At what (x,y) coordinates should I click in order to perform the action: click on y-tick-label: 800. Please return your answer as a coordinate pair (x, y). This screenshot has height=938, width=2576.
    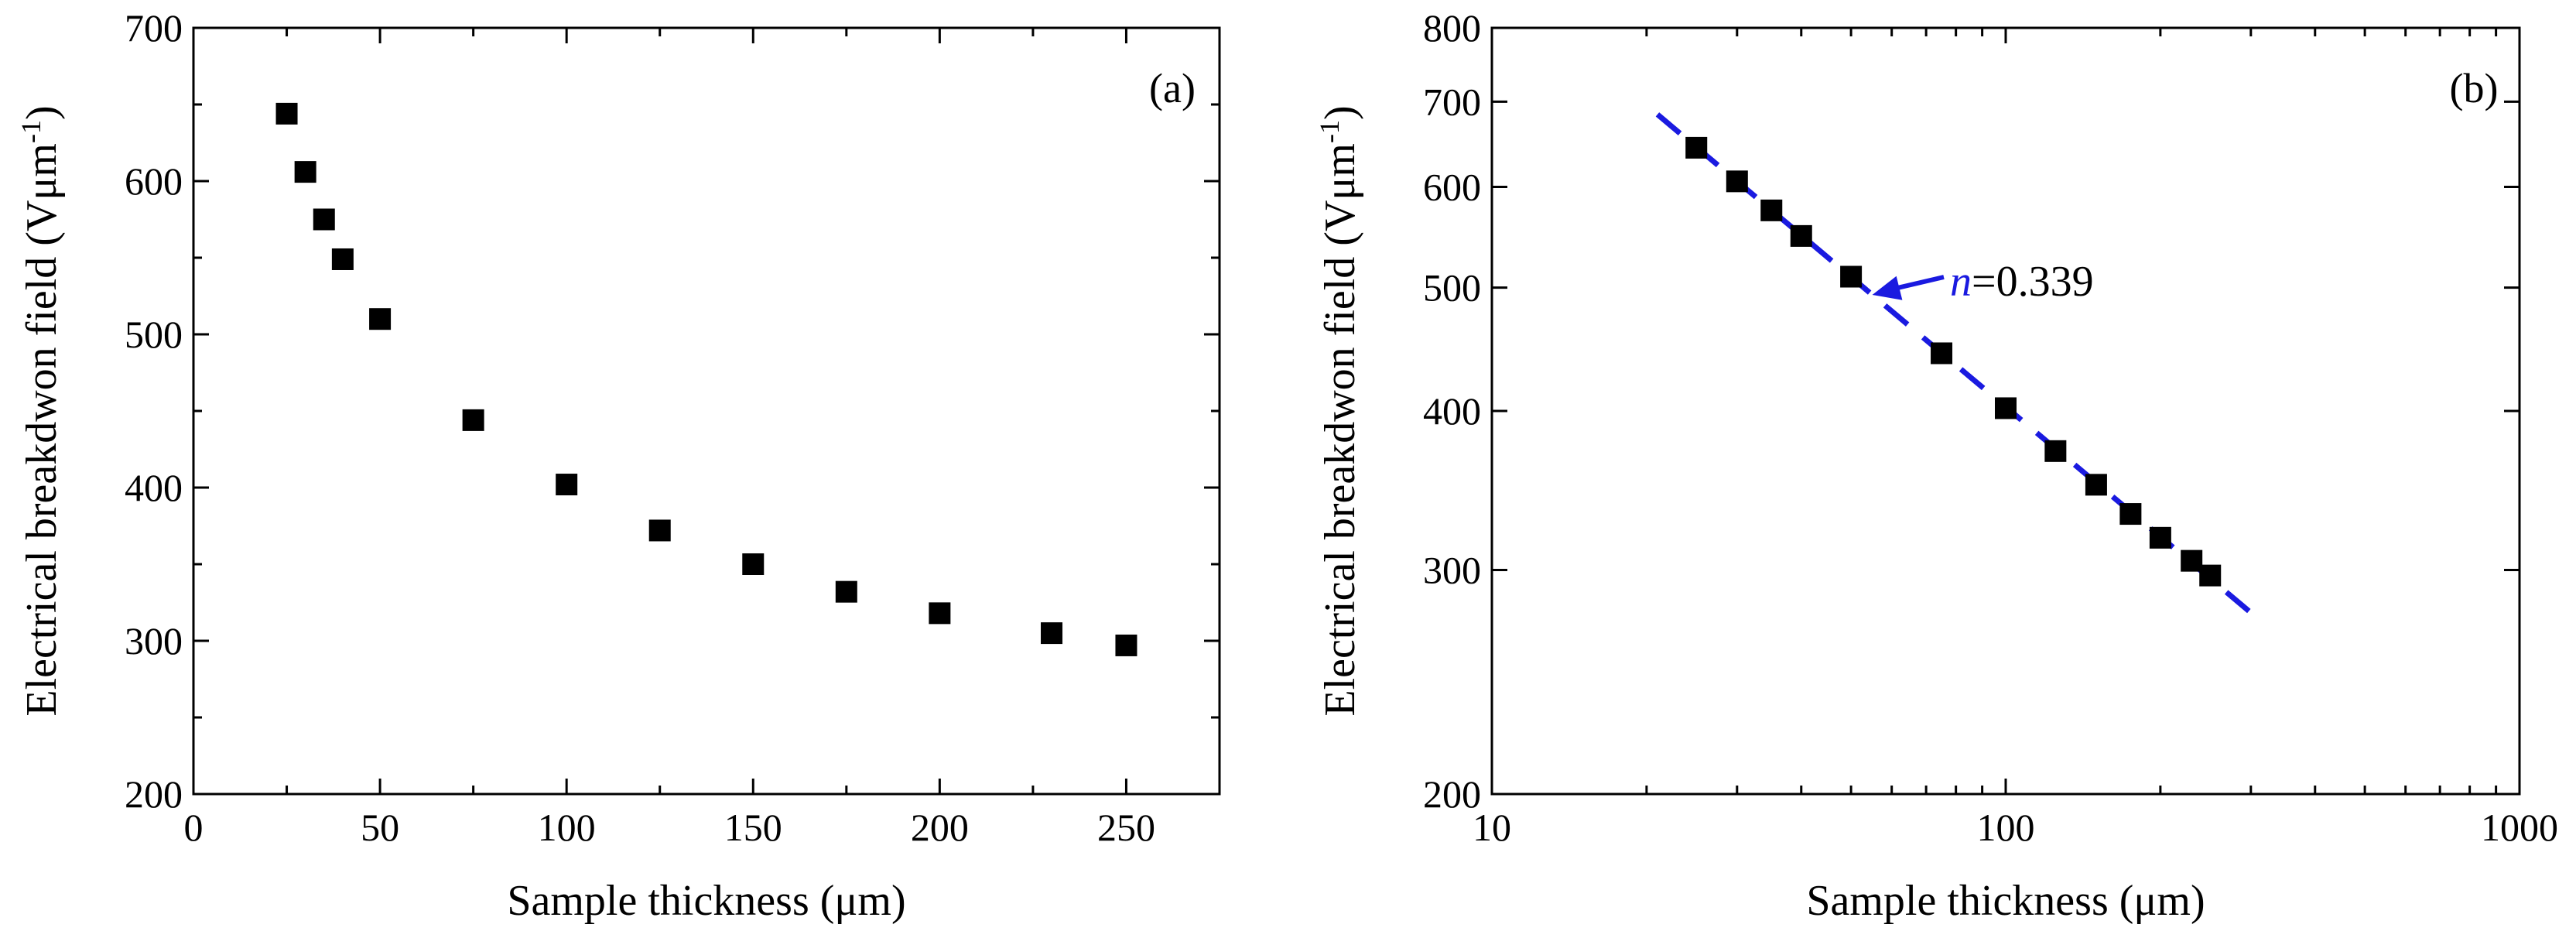
    Looking at the image, I should click on (1452, 28).